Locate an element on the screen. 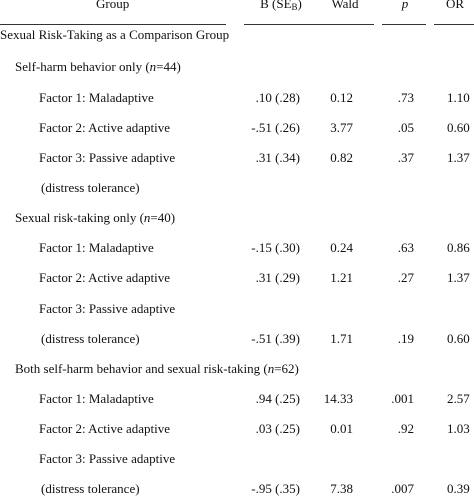 This screenshot has height=497, width=474. header-rule-group is located at coordinates (113, 24).